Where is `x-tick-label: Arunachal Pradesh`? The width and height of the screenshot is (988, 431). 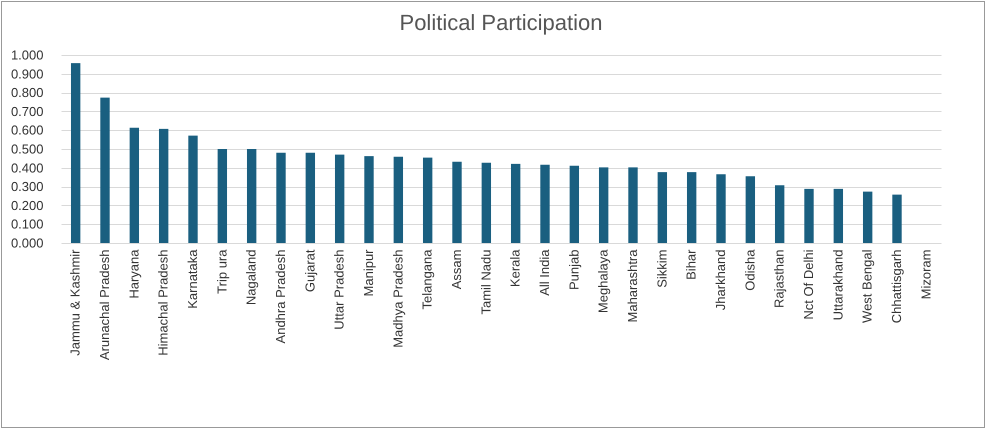 x-tick-label: Arunachal Pradesh is located at coordinates (104, 305).